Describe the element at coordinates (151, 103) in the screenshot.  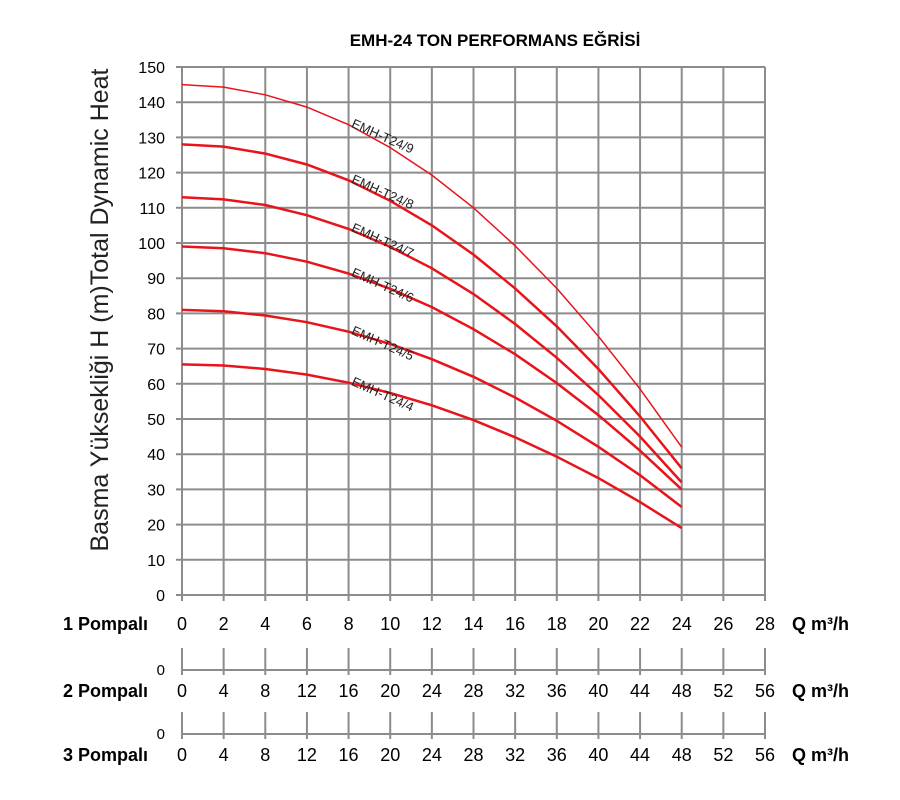
I see `y-tick-label: 140` at that location.